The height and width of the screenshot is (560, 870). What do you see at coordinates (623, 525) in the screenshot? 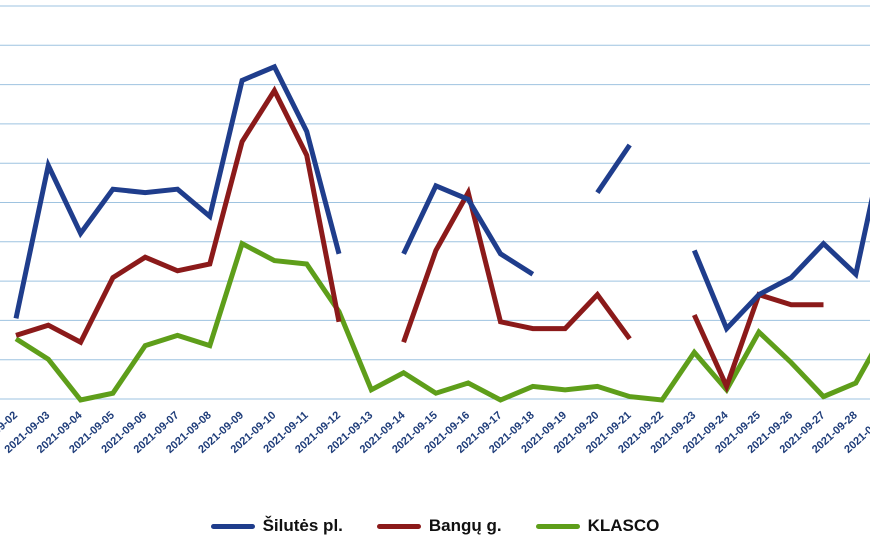
I see `legend-label-klasco: KLASCO` at bounding box center [623, 525].